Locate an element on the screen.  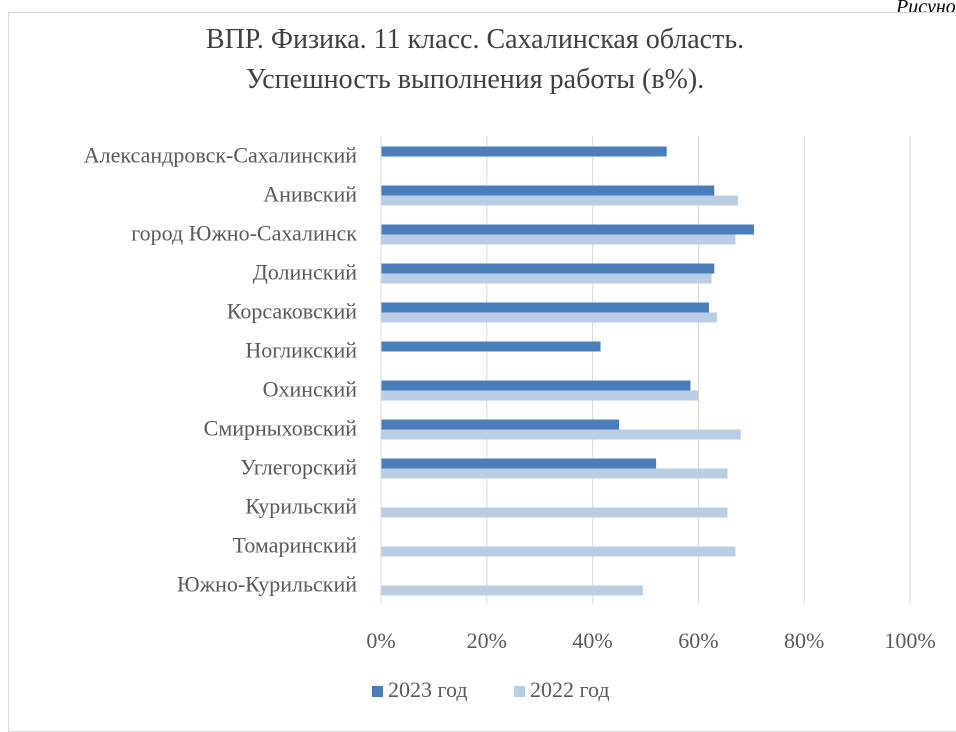
category-label: Углегорский is located at coordinates (298, 467).